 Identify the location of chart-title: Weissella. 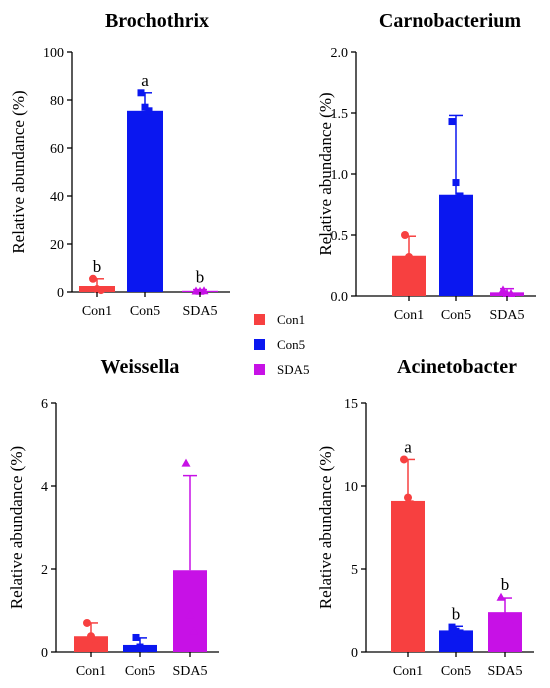
(140, 367).